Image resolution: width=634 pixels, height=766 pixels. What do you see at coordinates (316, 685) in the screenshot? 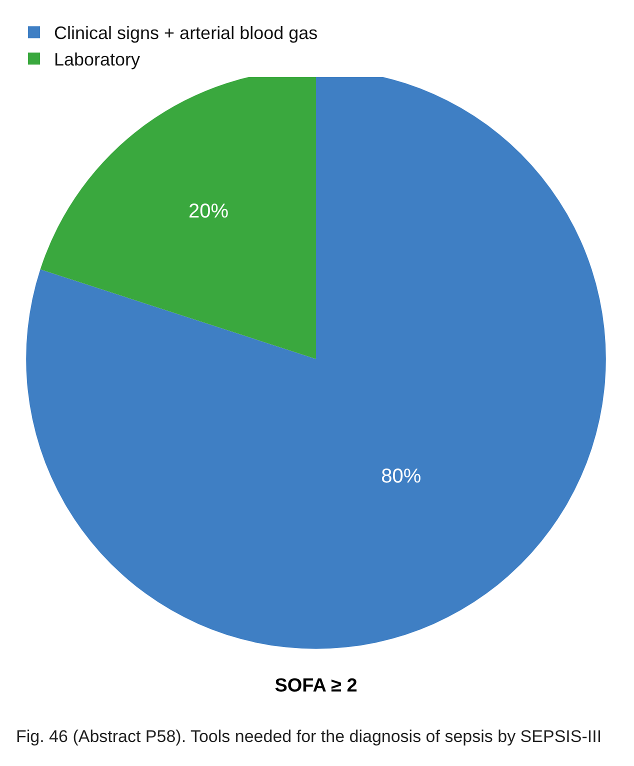
I see `text: SOFA ≥ 2` at bounding box center [316, 685].